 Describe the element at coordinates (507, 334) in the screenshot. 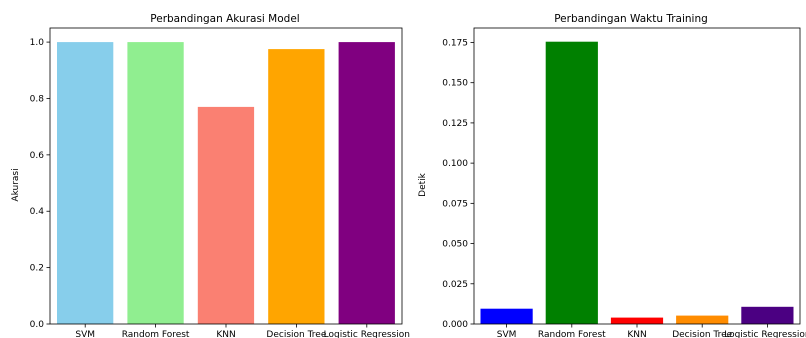

I see `training-time-xtick-label-0: SVM` at that location.